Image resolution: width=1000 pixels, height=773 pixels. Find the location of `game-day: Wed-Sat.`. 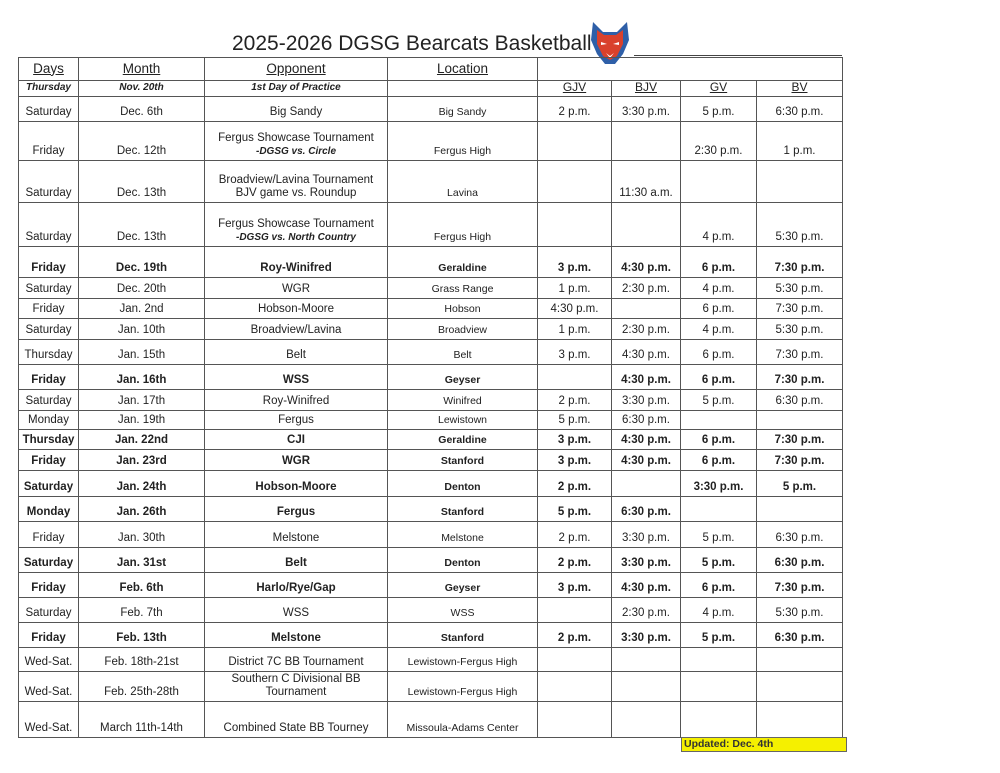

game-day: Wed-Sat. is located at coordinates (48, 659).